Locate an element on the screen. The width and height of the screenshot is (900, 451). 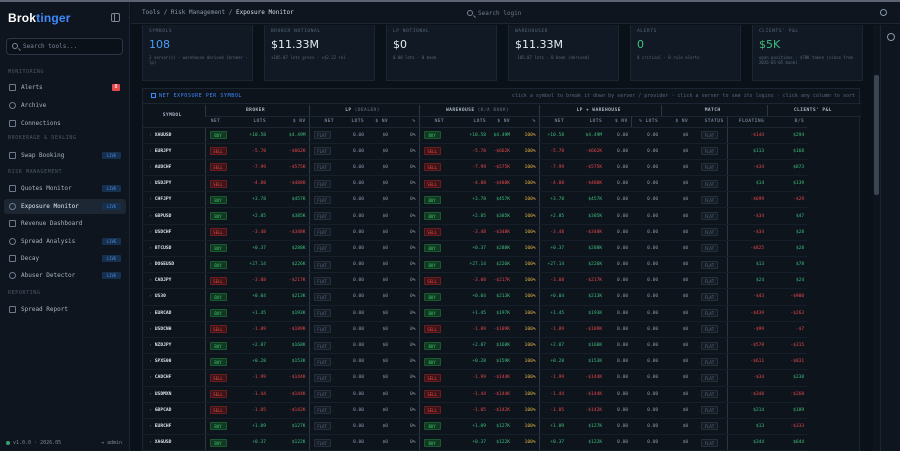
lp-lots-cell: 0.00 is located at coordinates (352, 184).